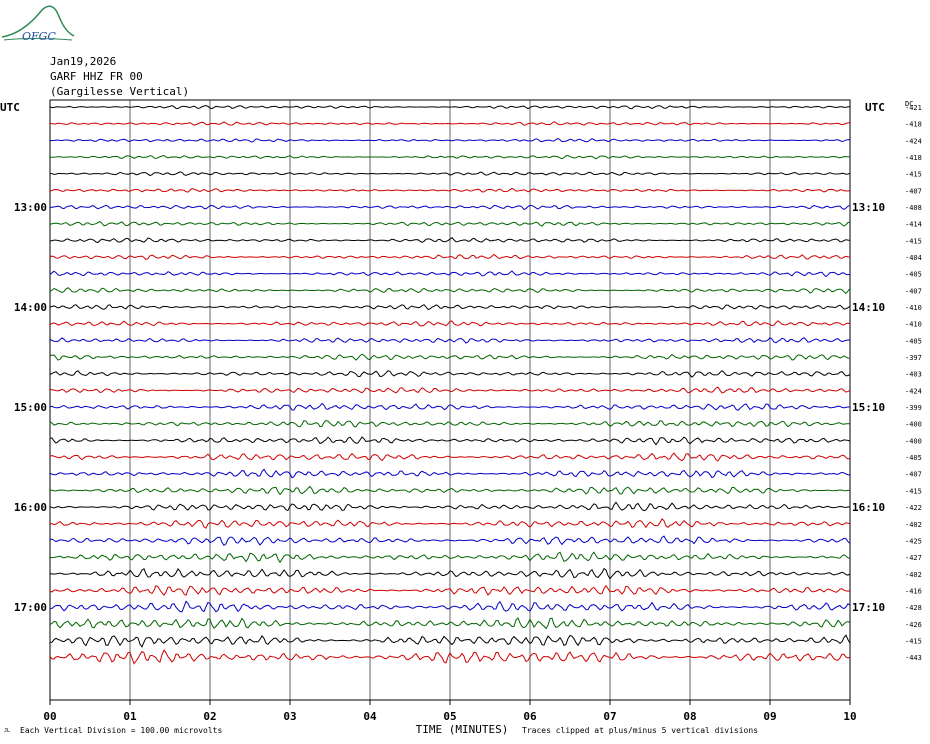 The width and height of the screenshot is (930, 744). Describe the element at coordinates (913, 408) in the screenshot. I see `dc-offset-18: -399` at that location.